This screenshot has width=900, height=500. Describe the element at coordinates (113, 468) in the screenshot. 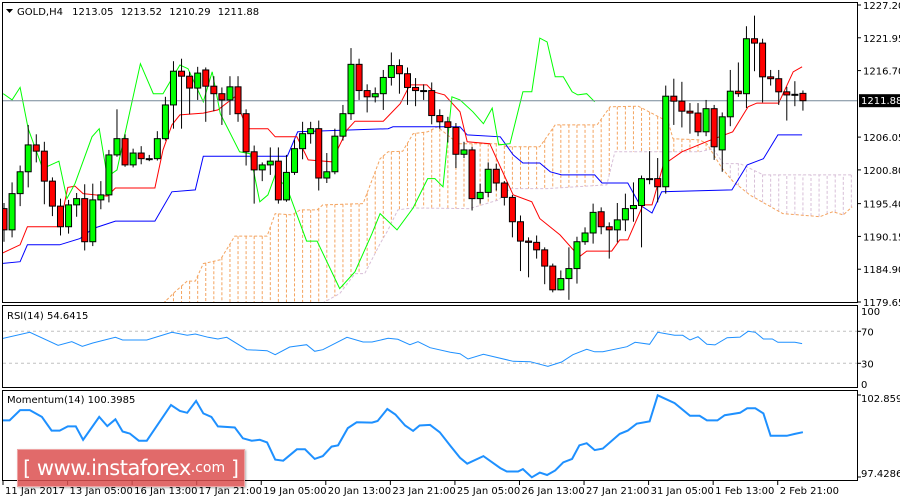

I see `watermark-domain: www.instaforex` at that location.